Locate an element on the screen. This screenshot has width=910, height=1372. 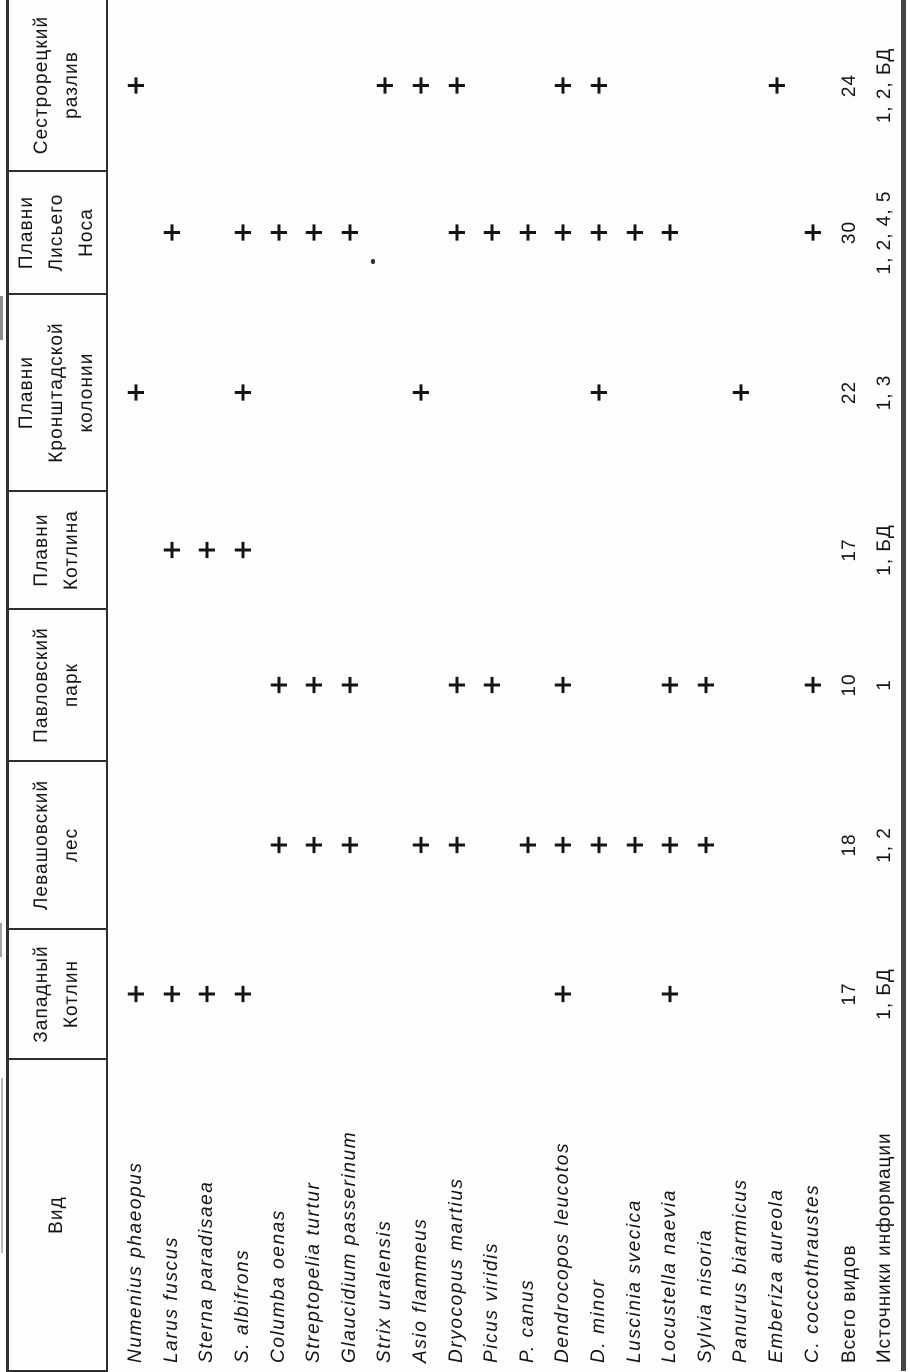
species-name: Panurus biarmicus is located at coordinates (741, 1270).